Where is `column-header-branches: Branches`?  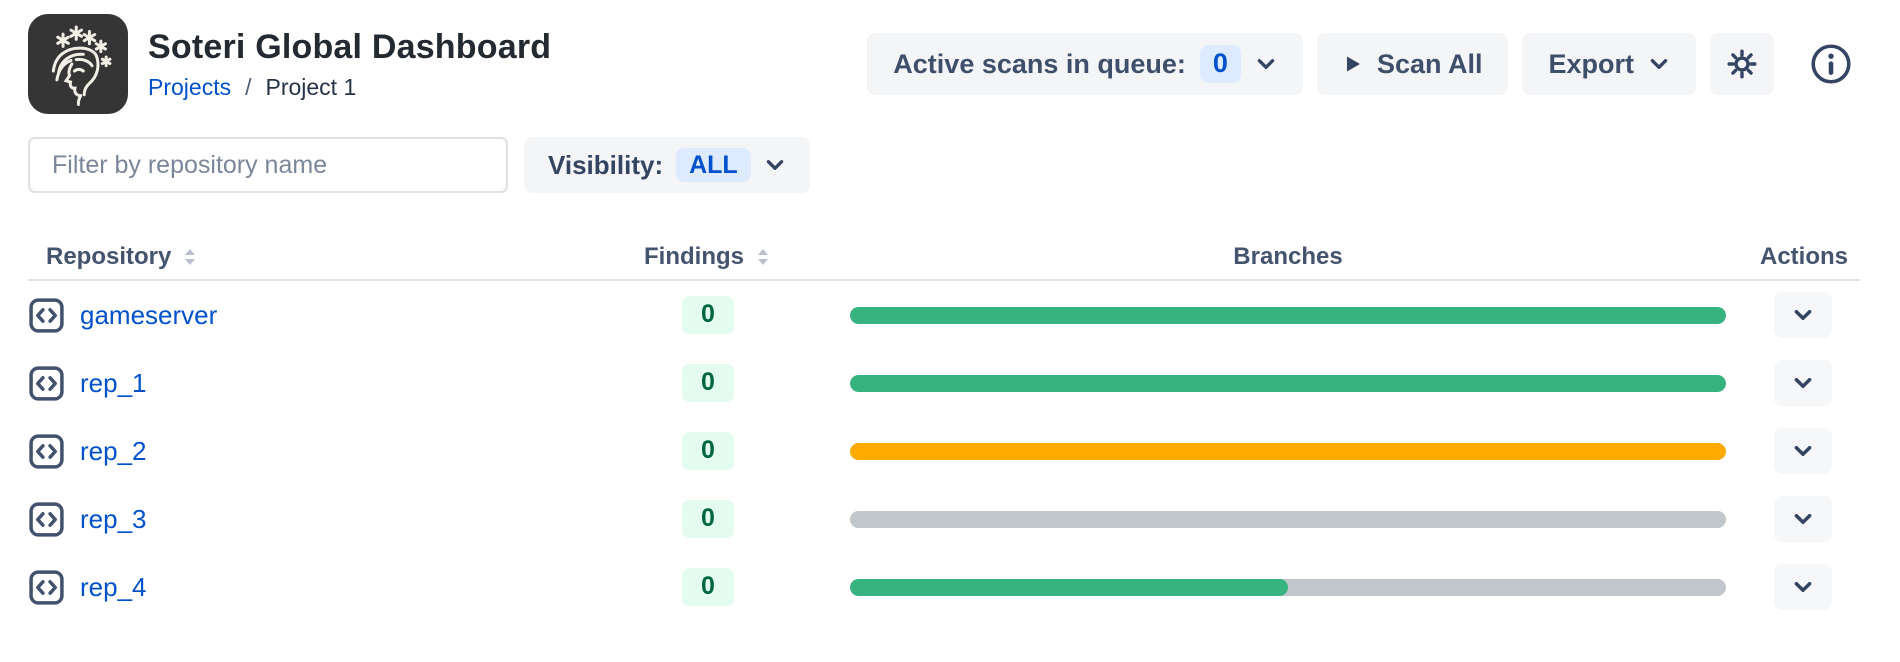
column-header-branches: Branches is located at coordinates (1264, 257).